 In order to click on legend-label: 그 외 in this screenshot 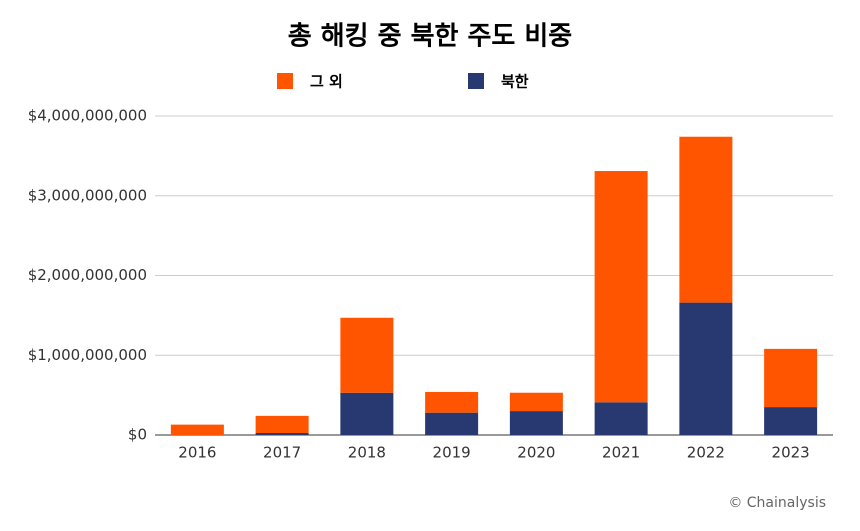, I will do `click(326, 82)`.